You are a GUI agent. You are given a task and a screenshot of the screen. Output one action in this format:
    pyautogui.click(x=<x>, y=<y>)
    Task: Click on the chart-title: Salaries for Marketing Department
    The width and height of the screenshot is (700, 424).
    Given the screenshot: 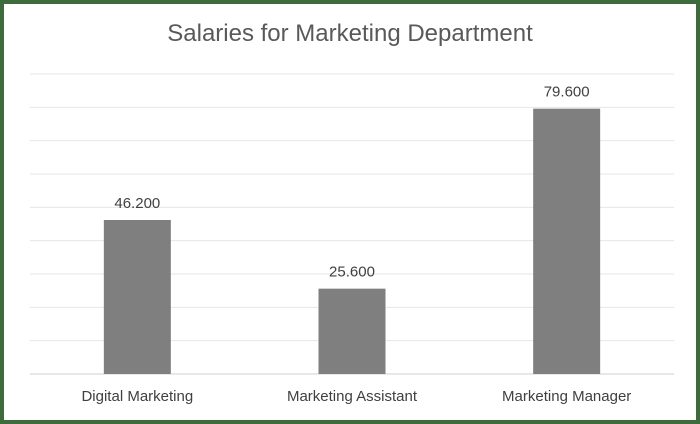 What is the action you would take?
    pyautogui.click(x=350, y=33)
    